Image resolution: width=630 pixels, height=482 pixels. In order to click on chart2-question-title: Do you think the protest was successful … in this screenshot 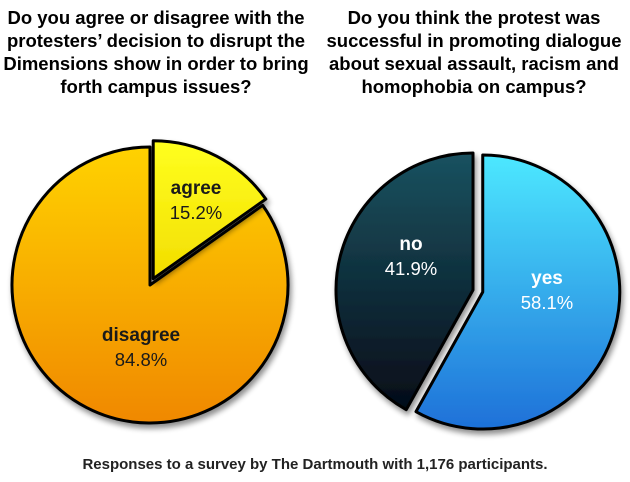, I will do `click(474, 52)`.